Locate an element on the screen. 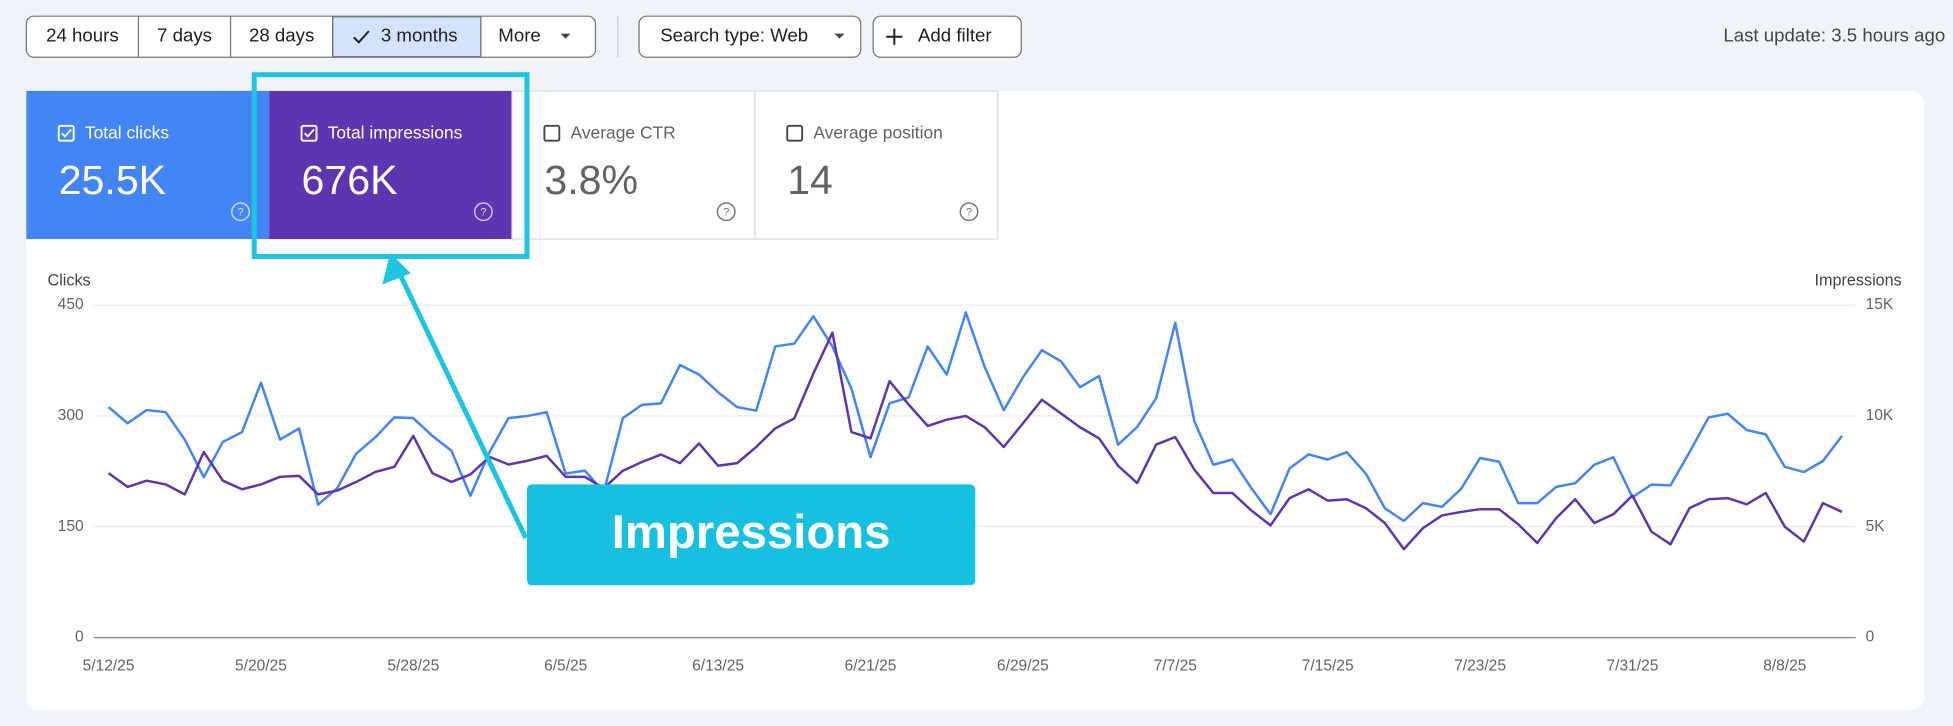 The image size is (1953, 726). x-tick-label: 7/15/25 is located at coordinates (1328, 665).